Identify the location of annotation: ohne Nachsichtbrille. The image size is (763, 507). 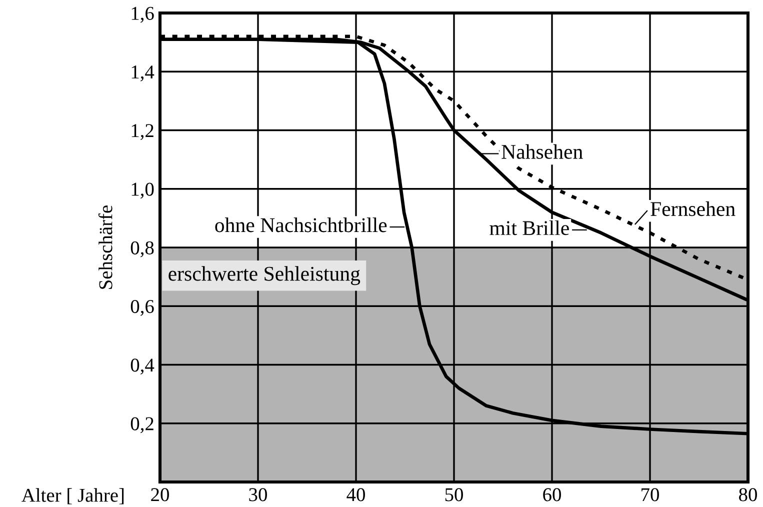
(301, 225).